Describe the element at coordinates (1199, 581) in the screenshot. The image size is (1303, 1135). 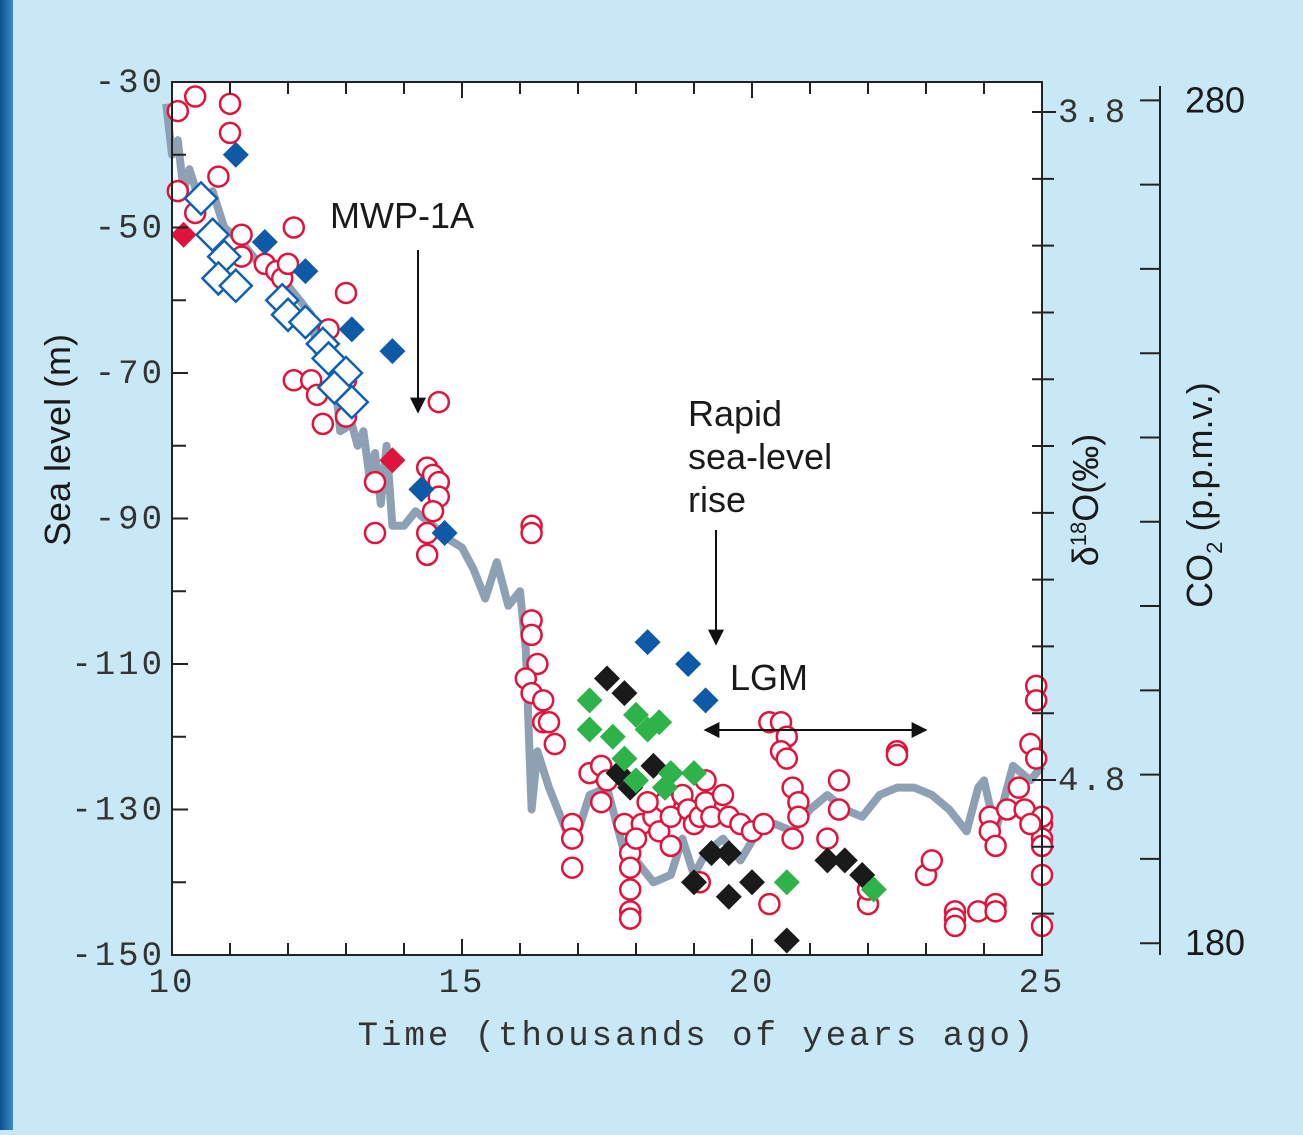
I see `y3-label-part: CO` at that location.